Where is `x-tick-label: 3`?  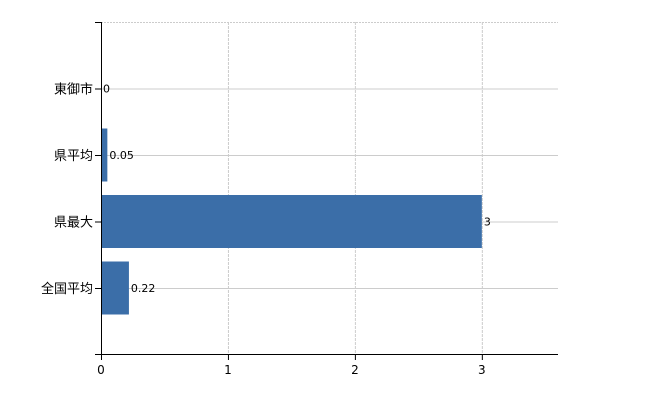 x-tick-label: 3 is located at coordinates (482, 370).